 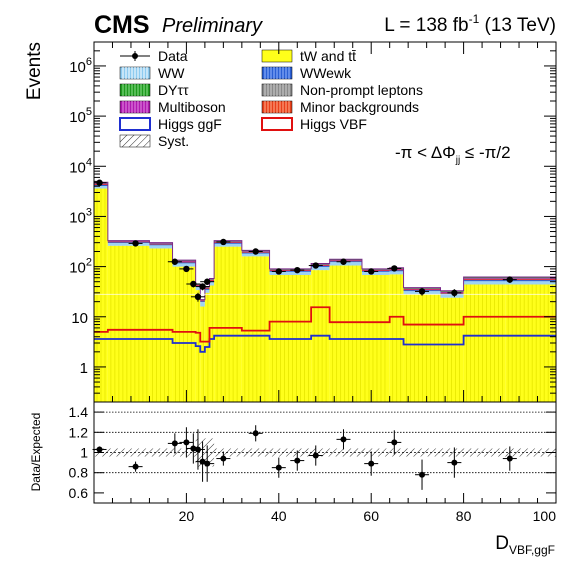 What do you see at coordinates (173, 90) in the screenshot?
I see `legend-label: DYττ` at bounding box center [173, 90].